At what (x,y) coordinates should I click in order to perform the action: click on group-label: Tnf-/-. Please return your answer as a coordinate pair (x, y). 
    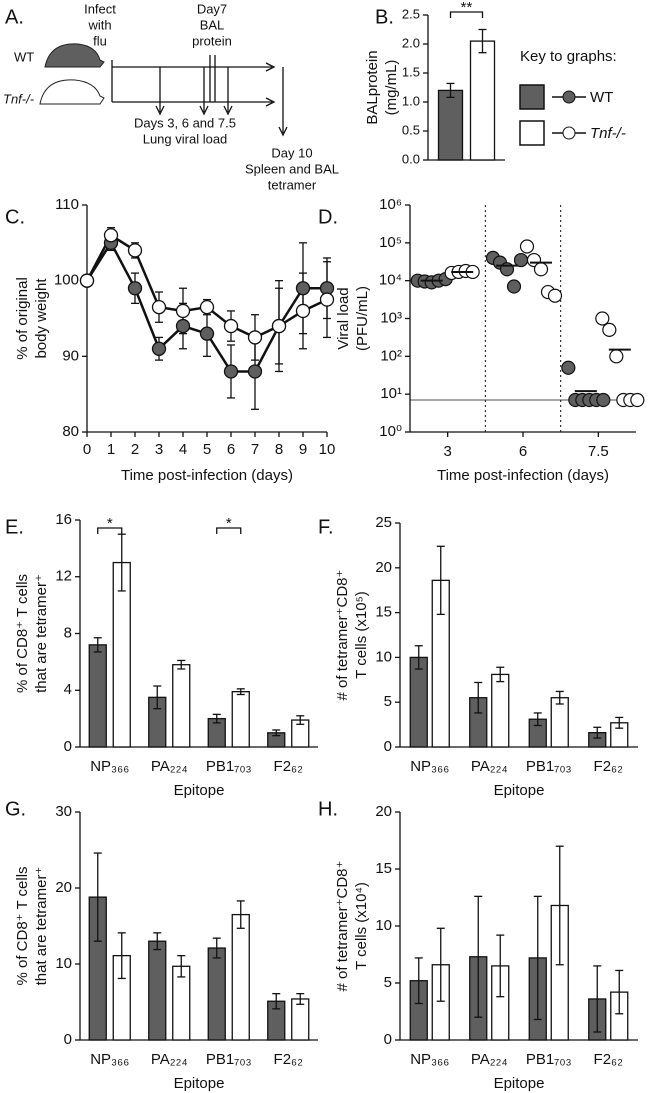
    Looking at the image, I should click on (19, 98).